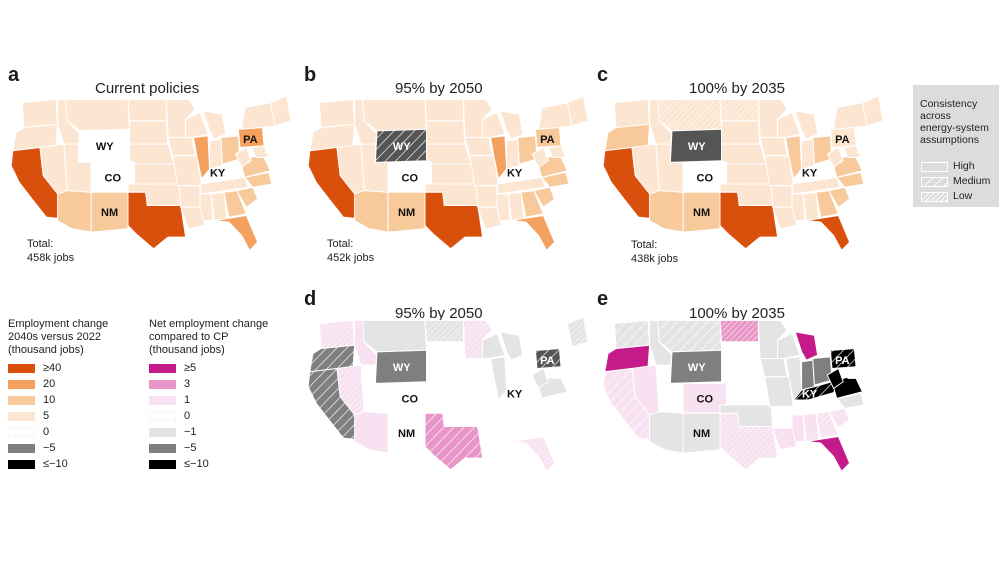 This screenshot has width=1000, height=563. I want to click on legend-employment-title-line1: Employment change, so click(58, 324).